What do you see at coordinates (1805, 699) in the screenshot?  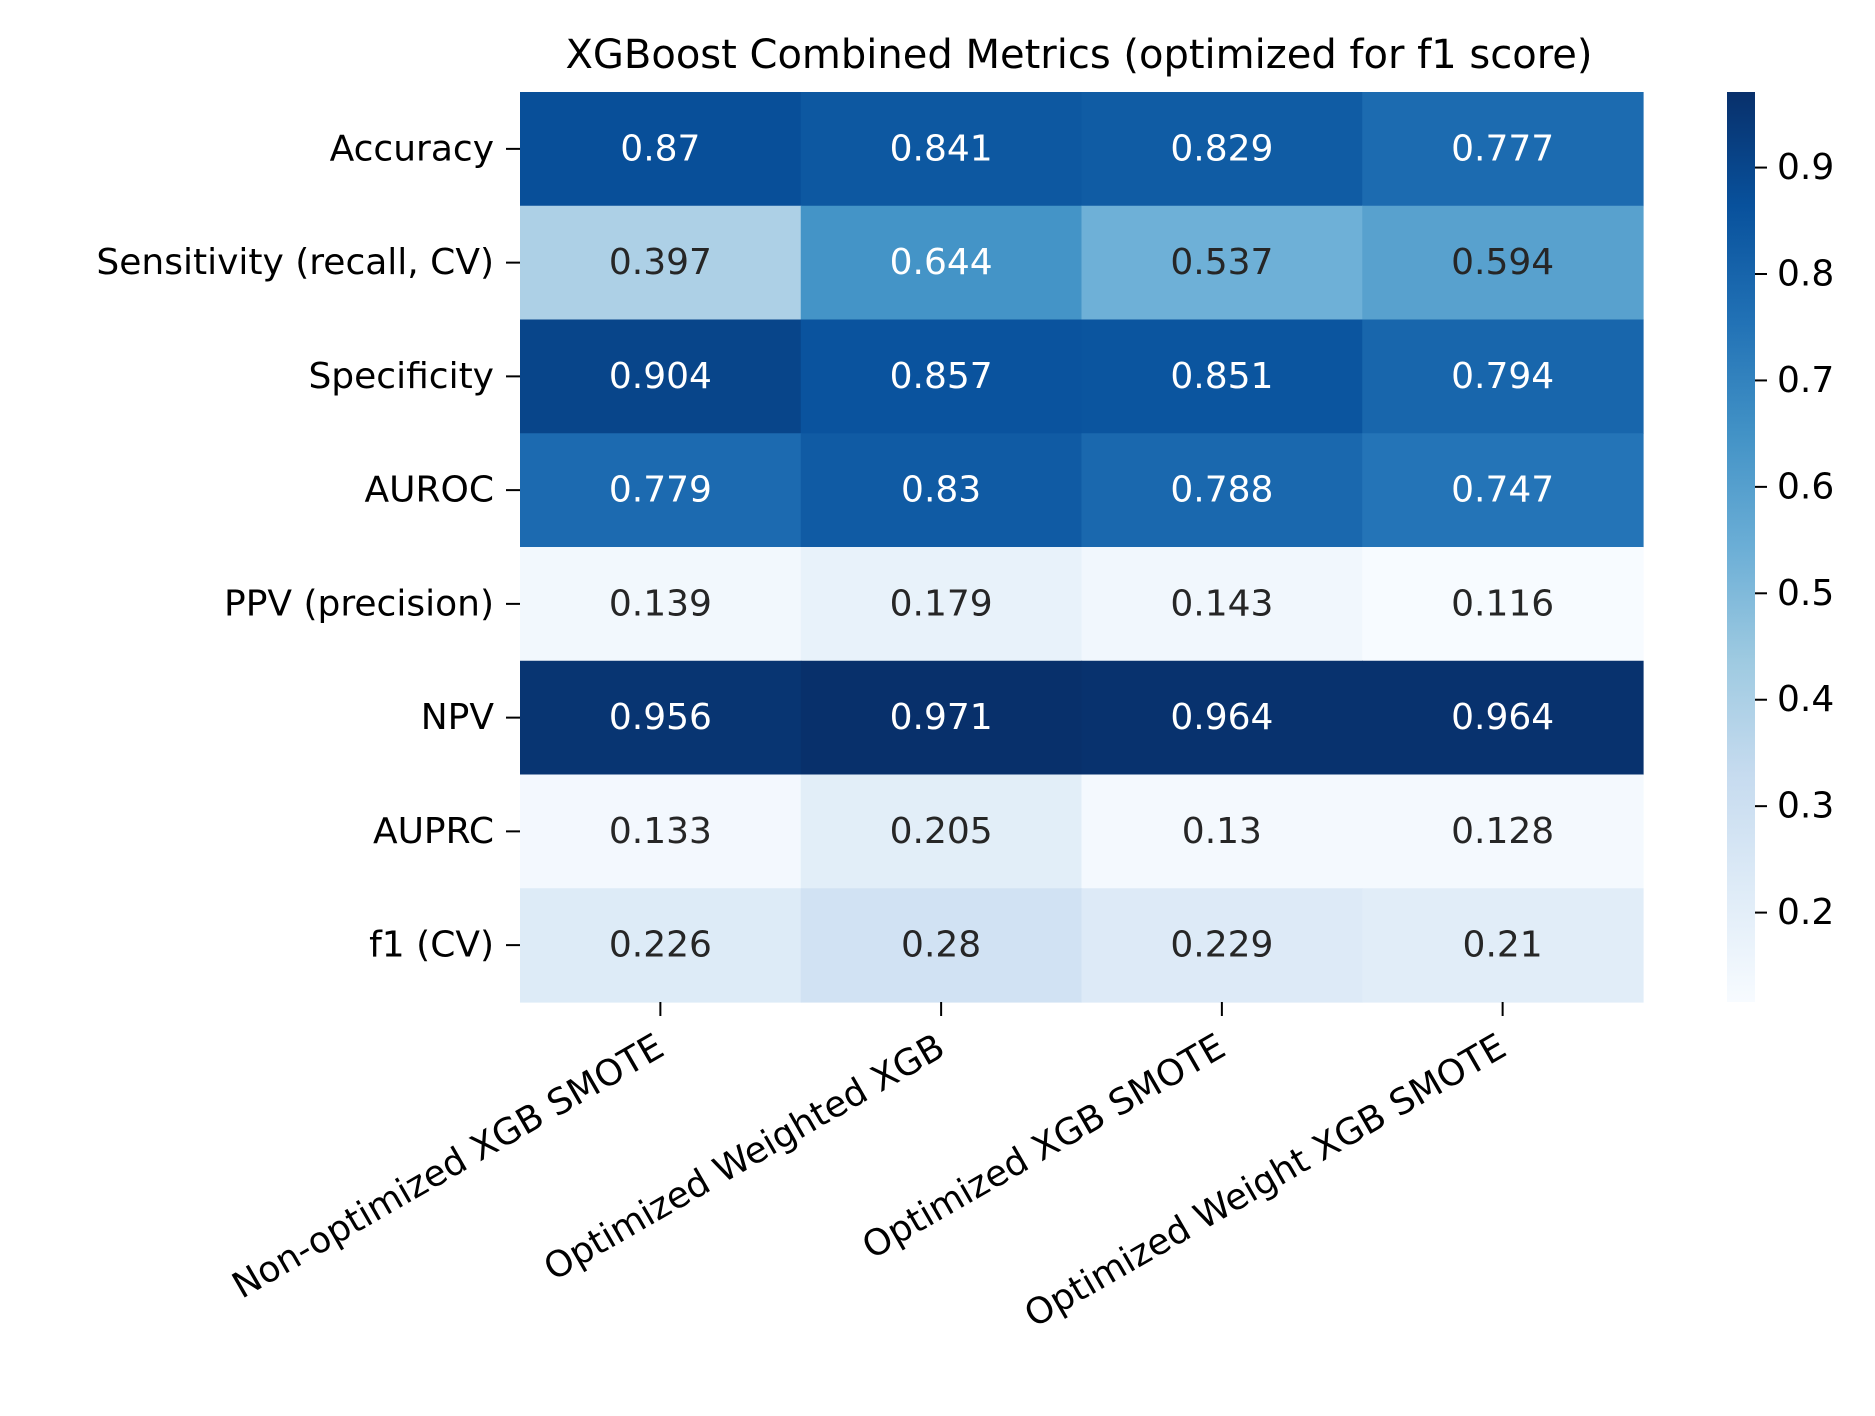 I see `colorbar-tick-label: 0.4` at bounding box center [1805, 699].